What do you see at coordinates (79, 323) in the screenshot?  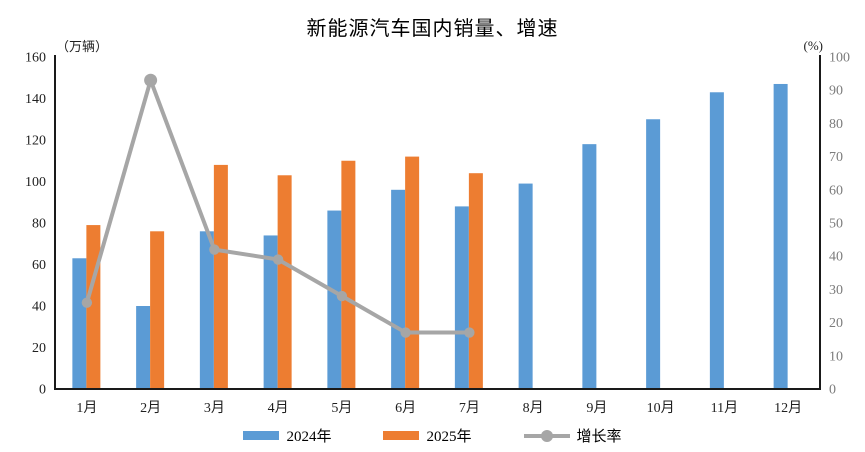 I see `bar-2024年-1月` at bounding box center [79, 323].